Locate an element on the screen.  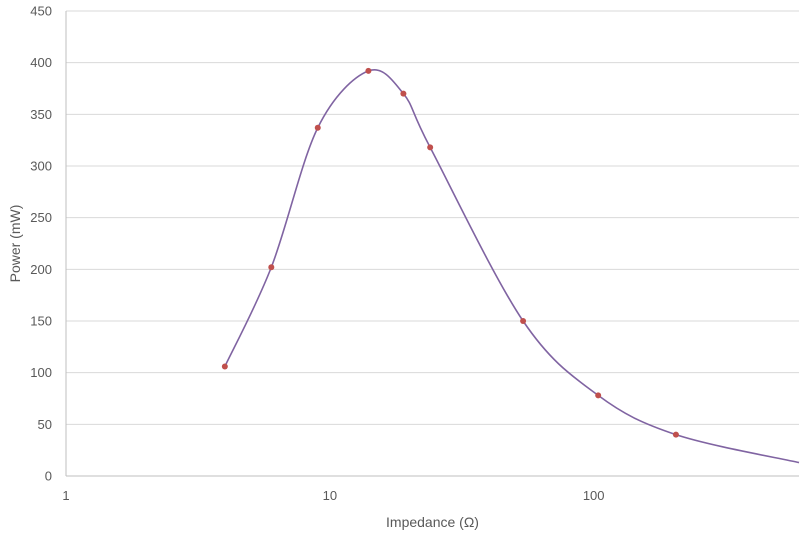
y-tick-label: 450 is located at coordinates (41, 11).